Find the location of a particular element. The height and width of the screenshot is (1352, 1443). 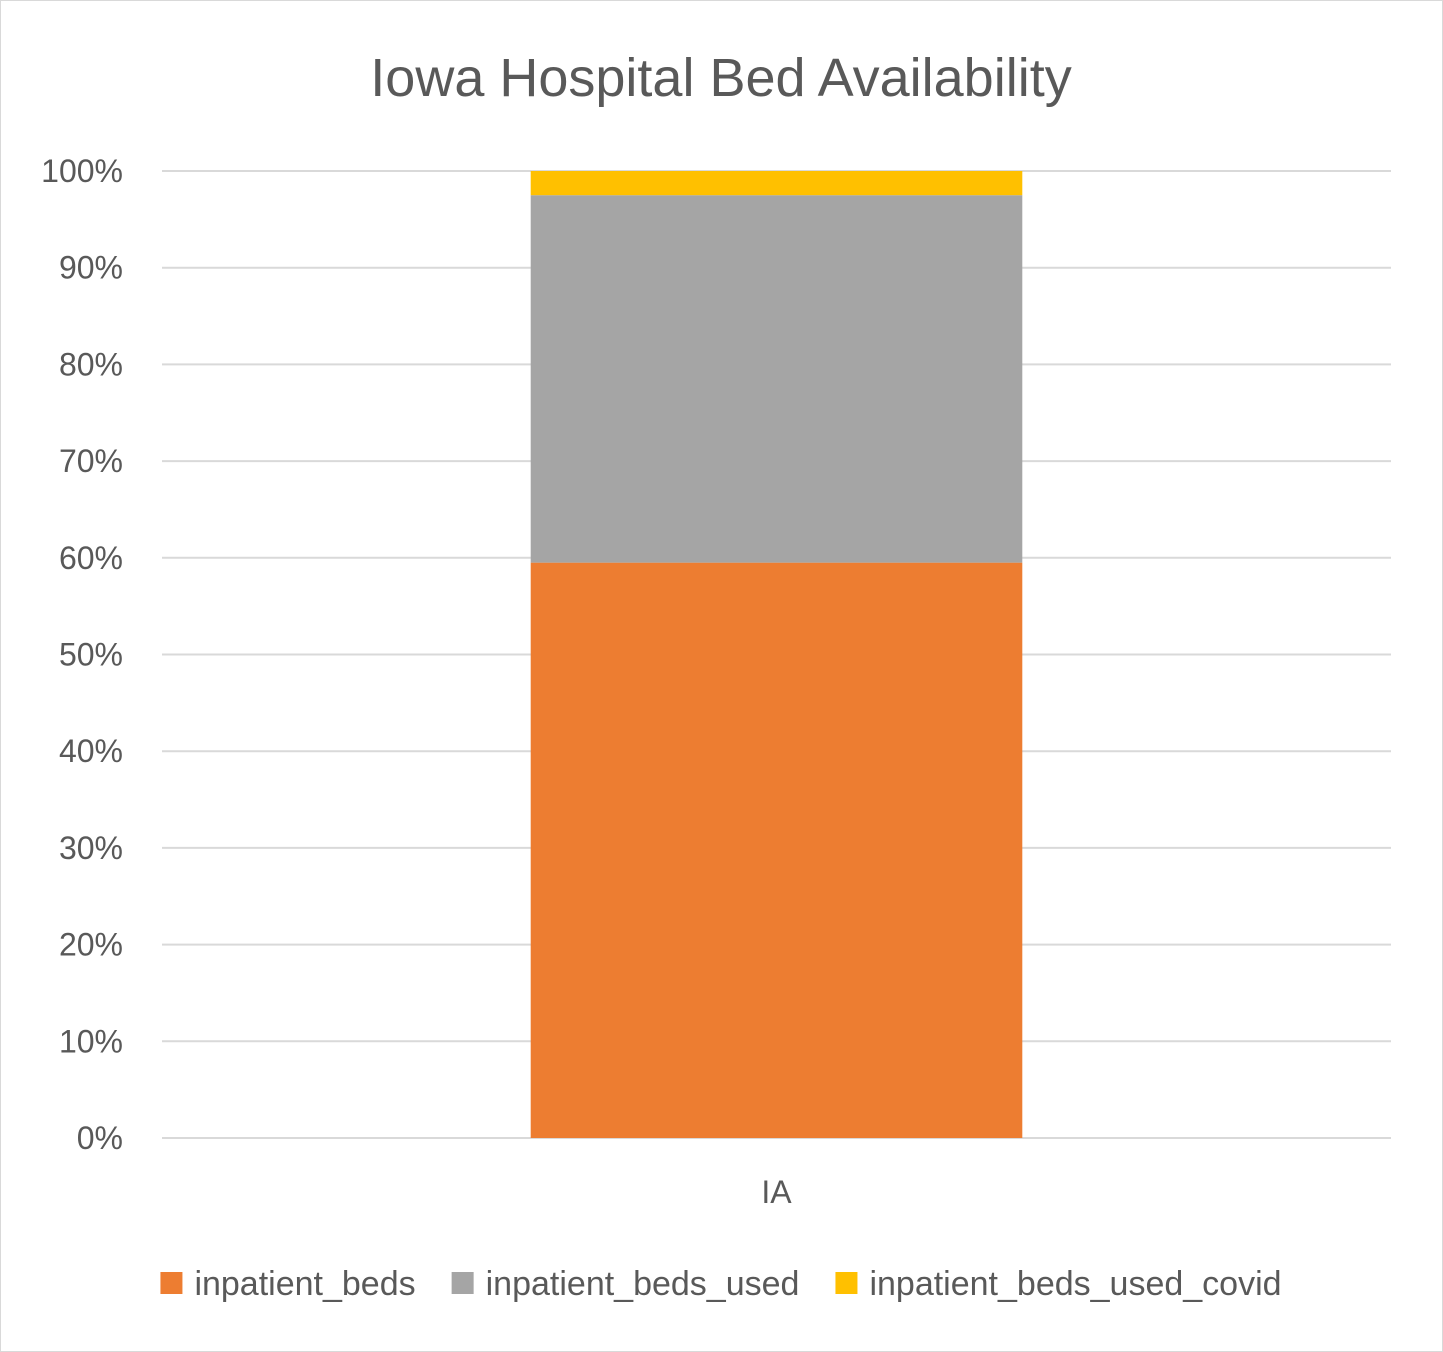

y-tick-label: 40% is located at coordinates (91, 751).